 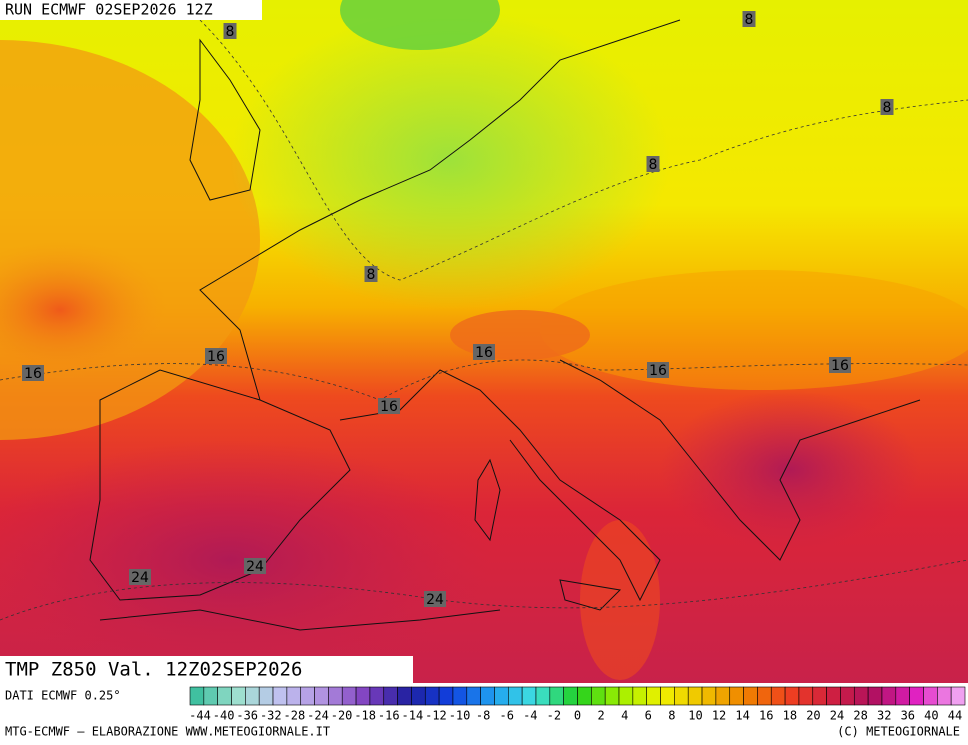 What do you see at coordinates (460, 716) in the screenshot?
I see `colorbar-tick-label: -10` at bounding box center [460, 716].